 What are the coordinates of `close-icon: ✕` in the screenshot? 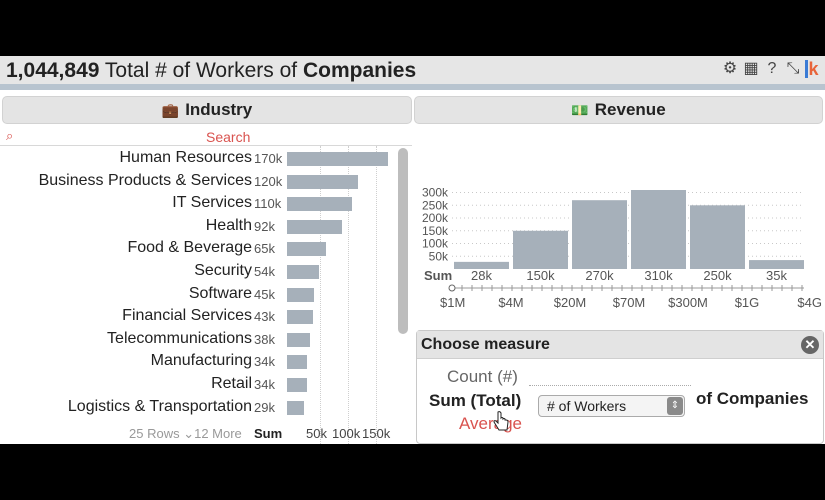 It's located at (810, 345).